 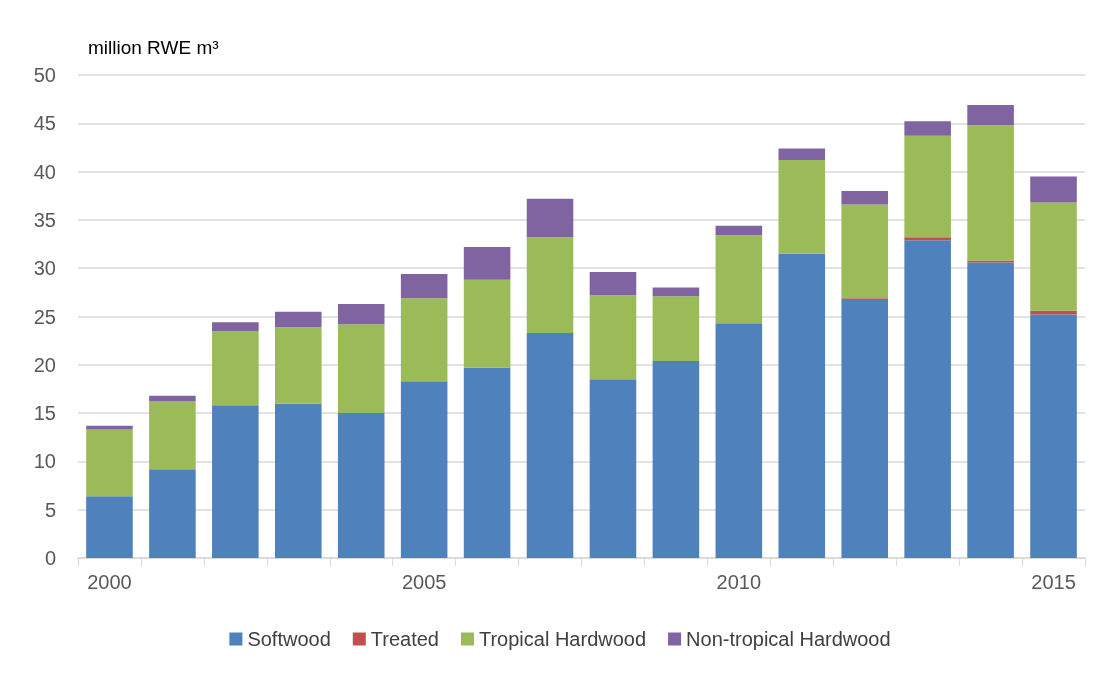 What do you see at coordinates (739, 582) in the screenshot?
I see `x-tick-label: 2010` at bounding box center [739, 582].